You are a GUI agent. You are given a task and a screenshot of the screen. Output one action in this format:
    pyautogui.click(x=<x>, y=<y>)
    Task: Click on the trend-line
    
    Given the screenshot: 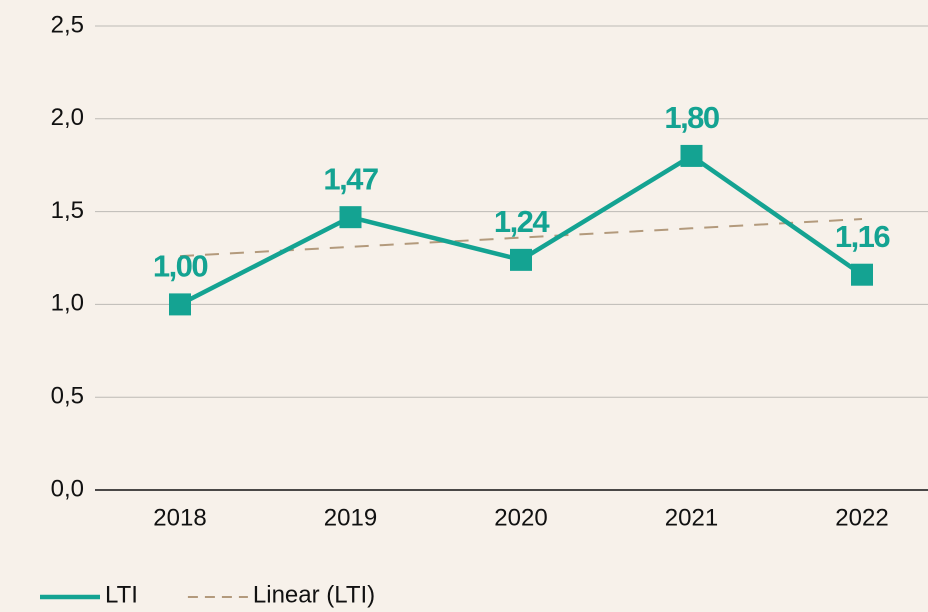 What is the action you would take?
    pyautogui.click(x=521, y=238)
    